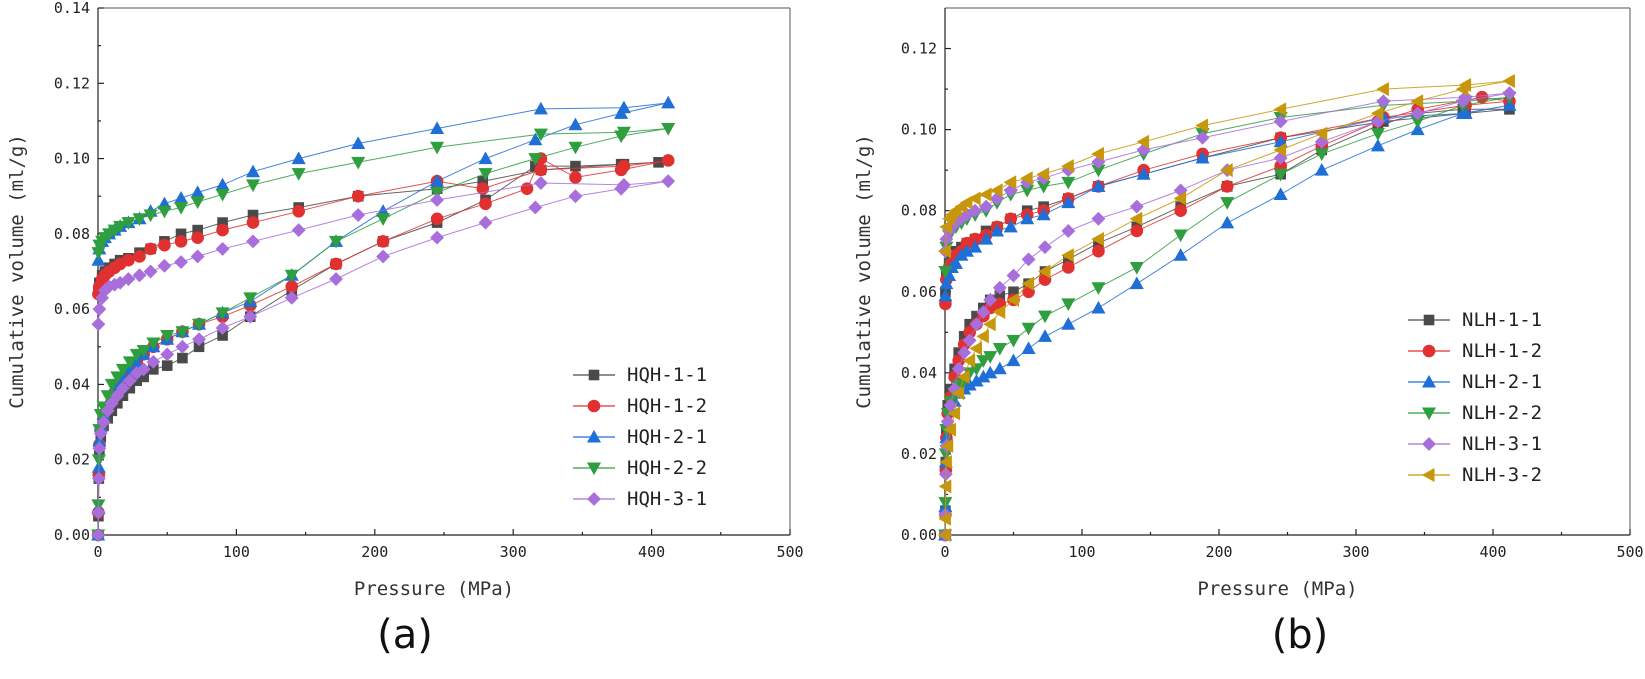 Image resolution: width=1645 pixels, height=679 pixels. I want to click on y-tick-label: 0.00, so click(919, 535).